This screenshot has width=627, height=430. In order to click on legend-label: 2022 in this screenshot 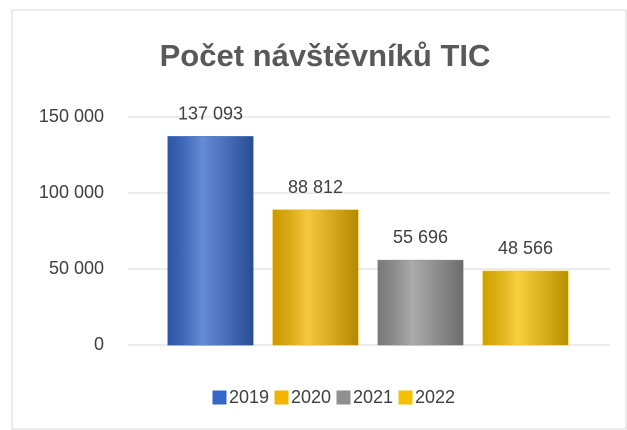, I will do `click(435, 397)`.